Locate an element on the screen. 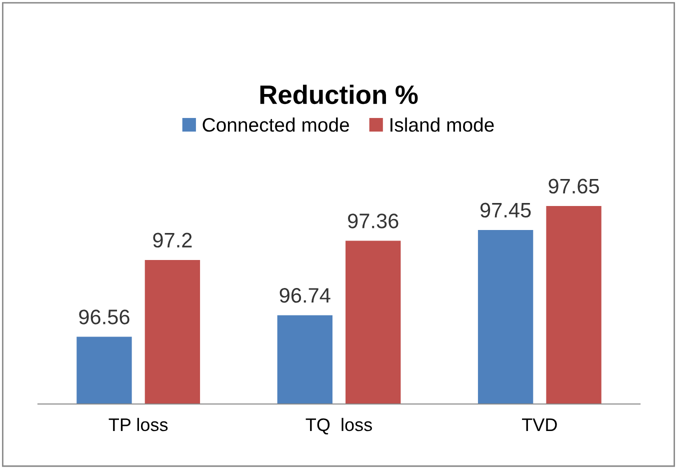 The height and width of the screenshot is (468, 677). data-label: 97.2 is located at coordinates (172, 240).